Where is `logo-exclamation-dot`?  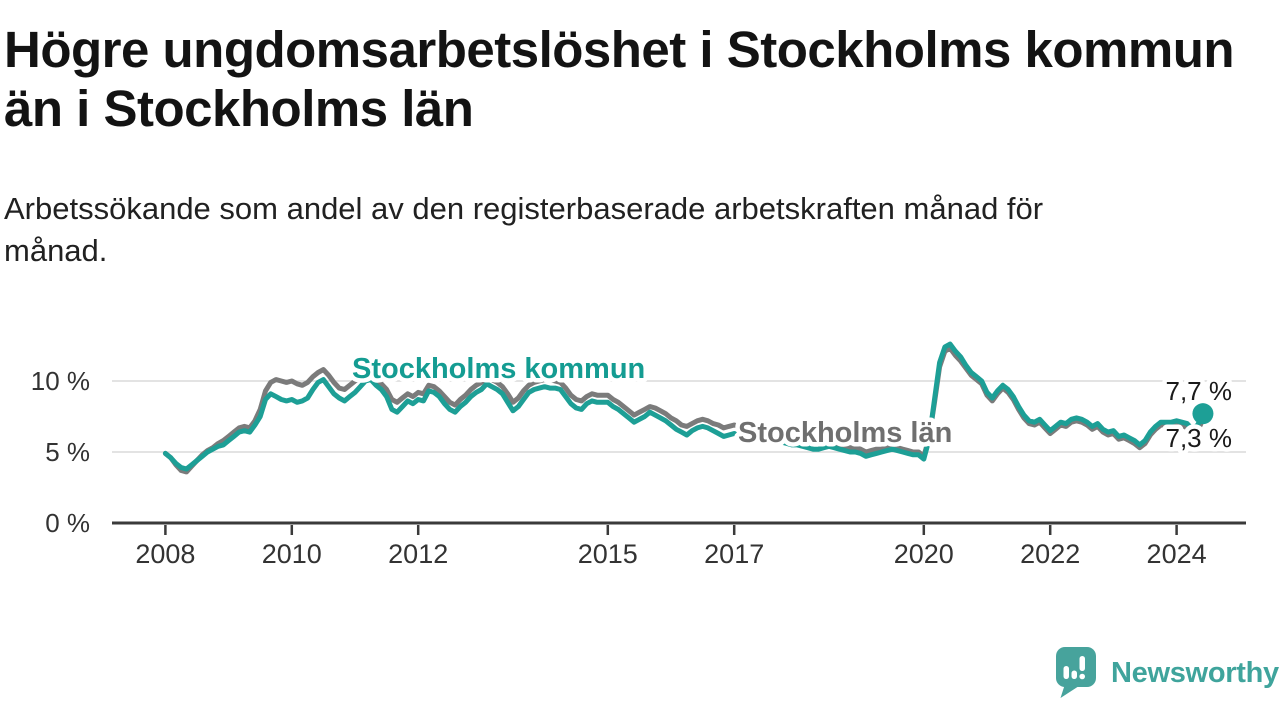 logo-exclamation-dot is located at coordinates (1082, 676).